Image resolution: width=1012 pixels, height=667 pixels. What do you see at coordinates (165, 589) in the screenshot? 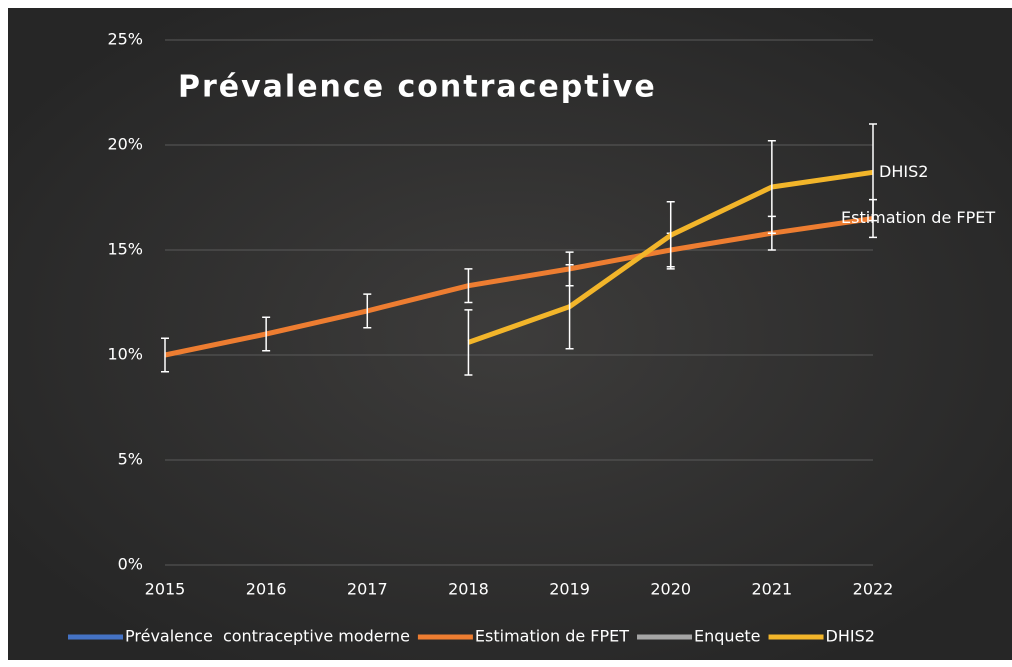
I see `x-tick-label: 2015` at bounding box center [165, 589].